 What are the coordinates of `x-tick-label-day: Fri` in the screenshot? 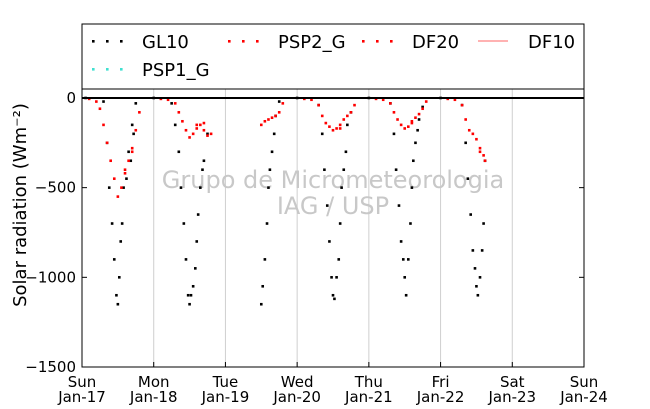 It's located at (441, 382).